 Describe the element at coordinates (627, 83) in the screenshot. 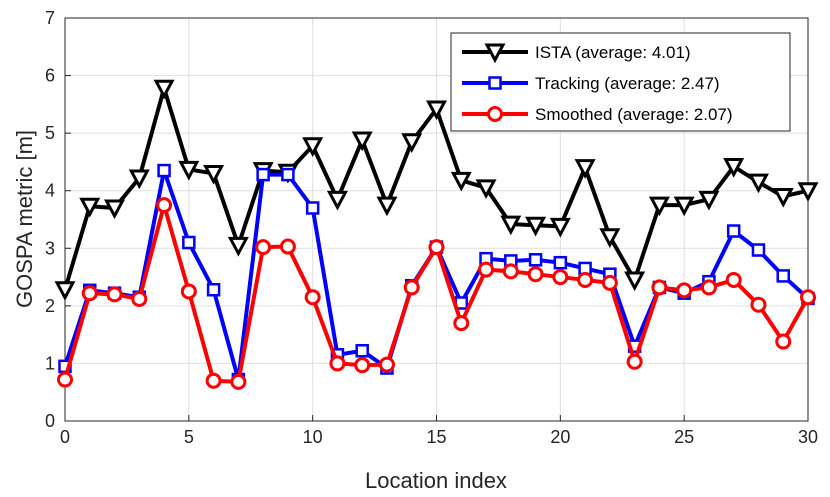

I see `legend-label: Tracking (average: 2.47)` at that location.